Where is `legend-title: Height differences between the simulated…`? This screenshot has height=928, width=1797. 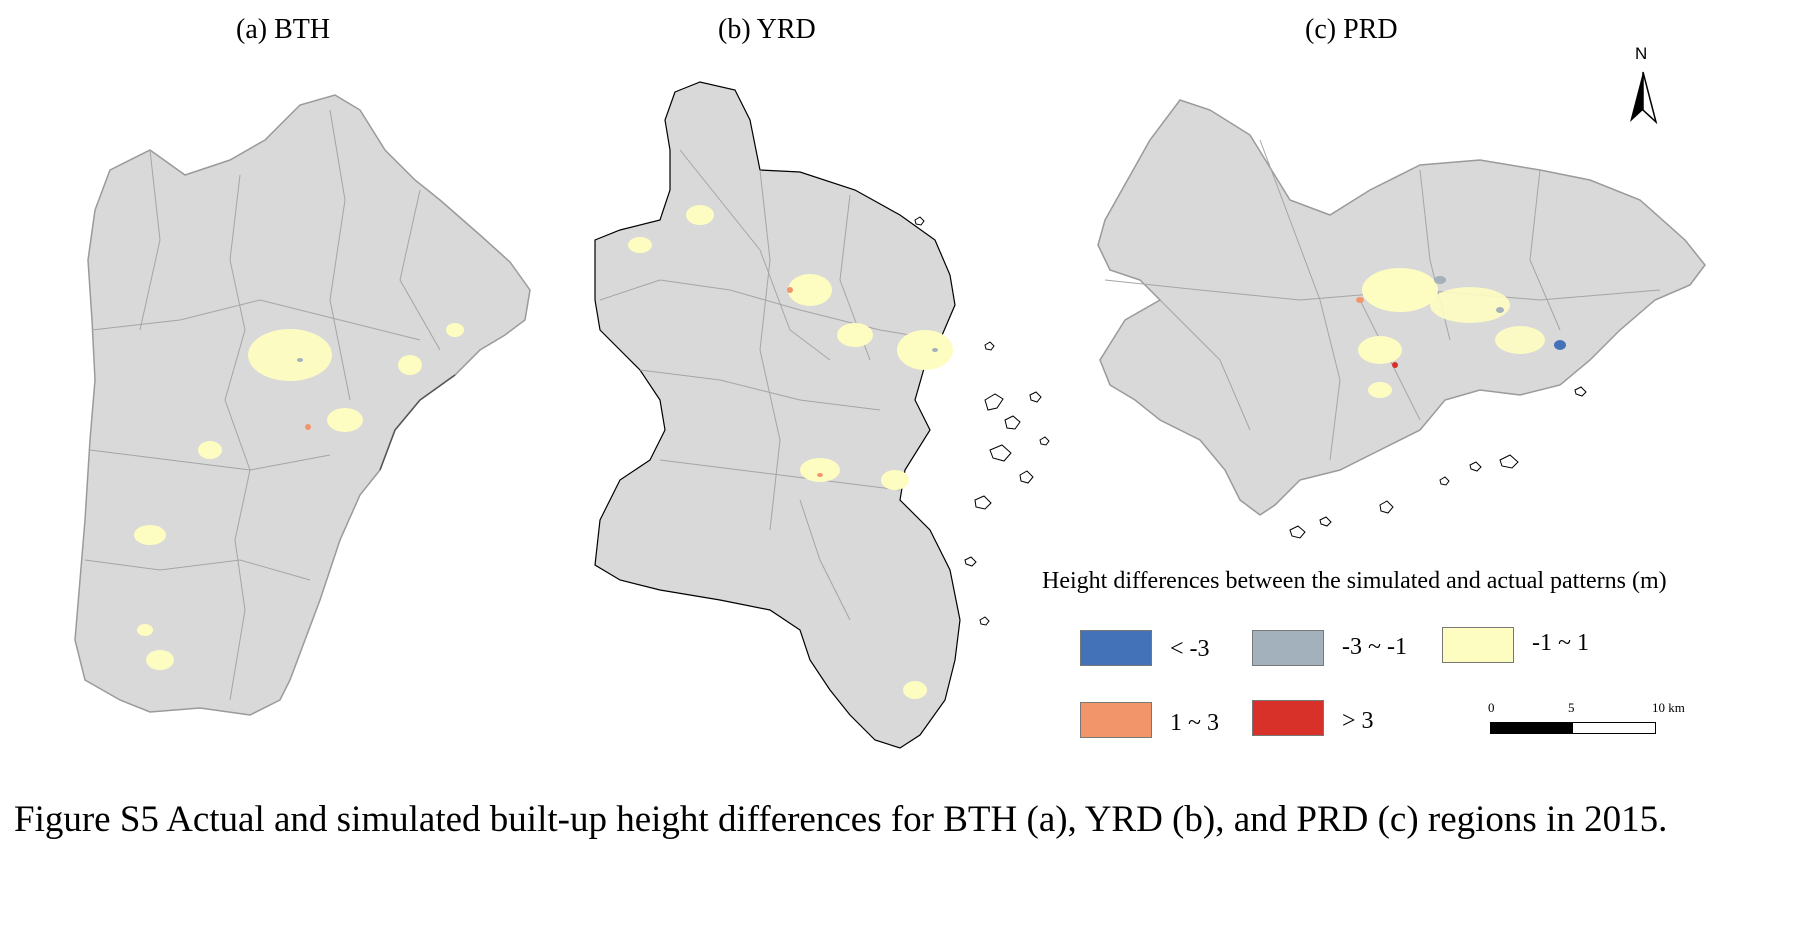
legend-title: Height differences between the simulated… is located at coordinates (1354, 581).